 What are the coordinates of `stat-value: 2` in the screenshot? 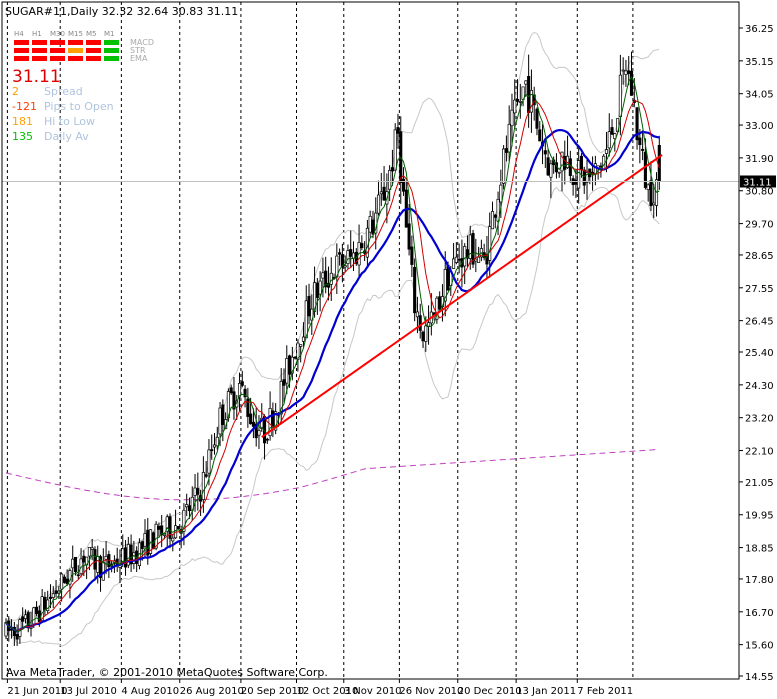 It's located at (15, 91).